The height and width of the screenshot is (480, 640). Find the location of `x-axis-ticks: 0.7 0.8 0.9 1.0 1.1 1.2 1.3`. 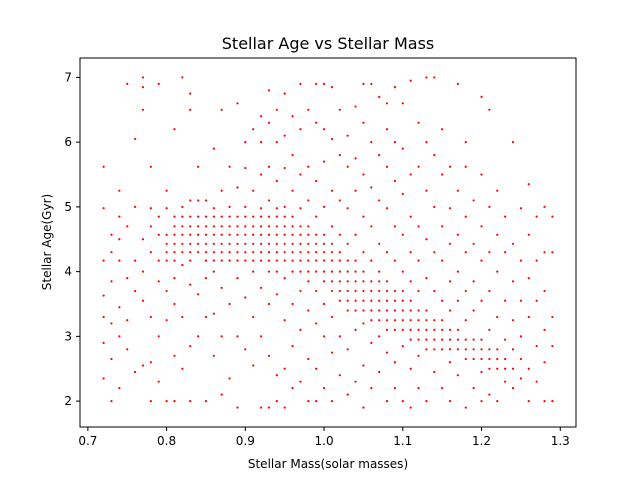

x-axis-ticks: 0.7 0.8 0.9 1.0 1.1 1.2 1.3 is located at coordinates (324, 437).